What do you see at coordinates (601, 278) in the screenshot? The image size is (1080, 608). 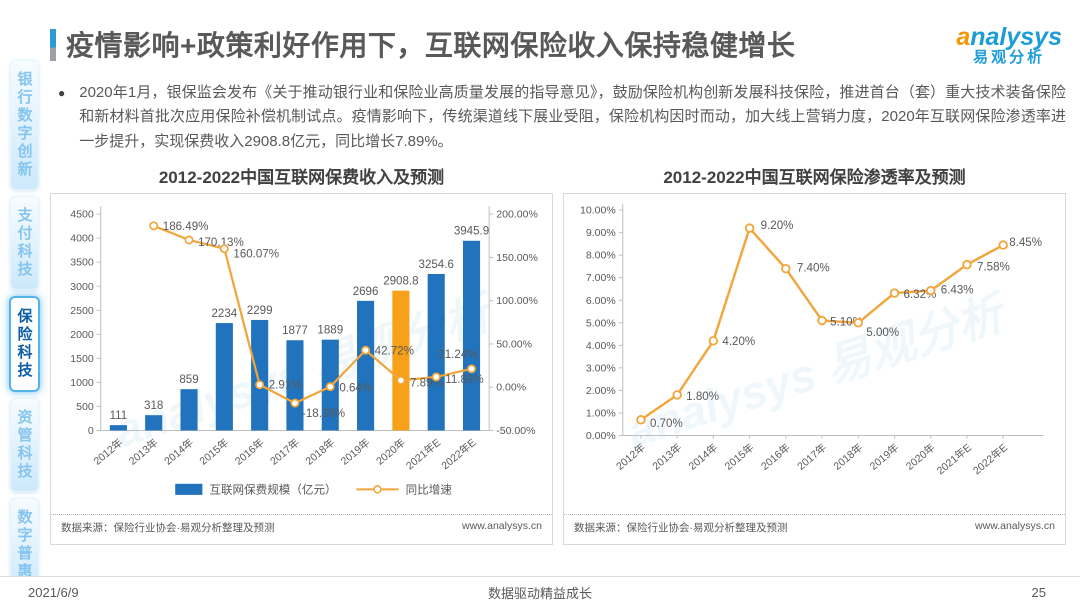 I see `svg-text: 7.00%` at bounding box center [601, 278].